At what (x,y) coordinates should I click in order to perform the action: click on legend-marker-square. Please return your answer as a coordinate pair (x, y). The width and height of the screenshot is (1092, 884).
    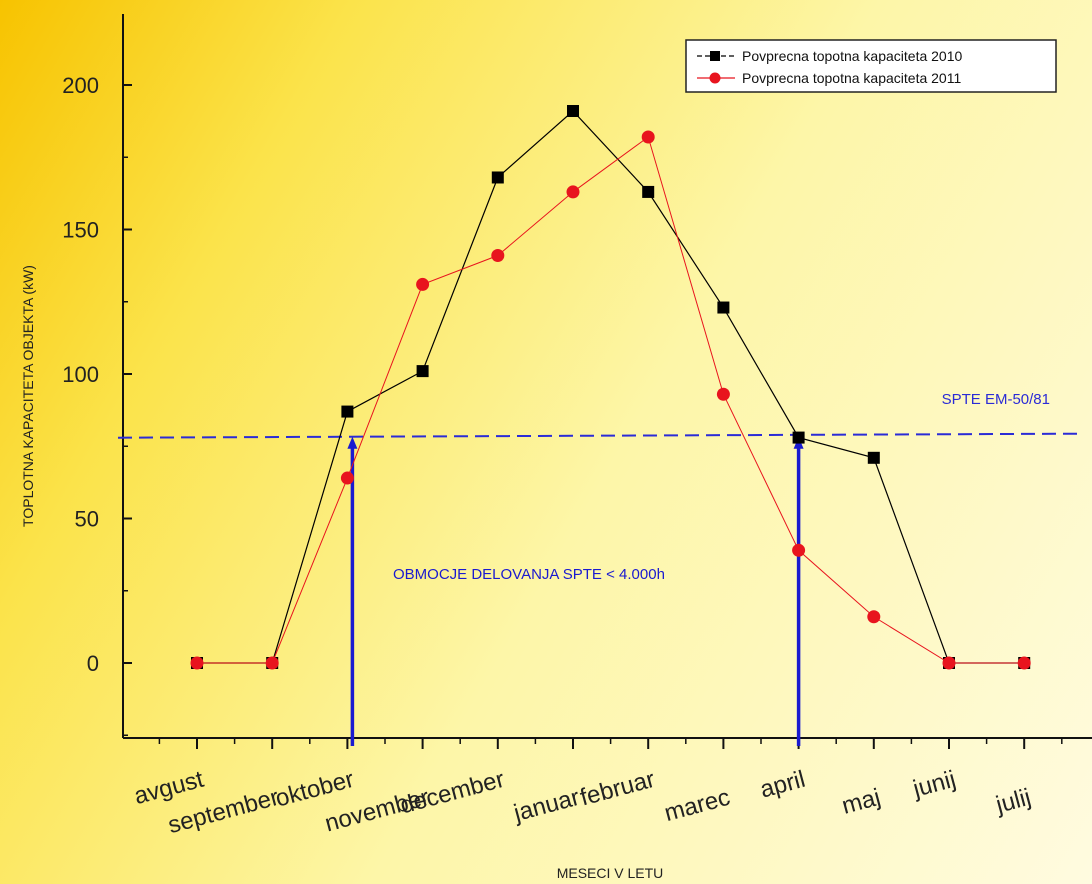
    Looking at the image, I should click on (715, 56).